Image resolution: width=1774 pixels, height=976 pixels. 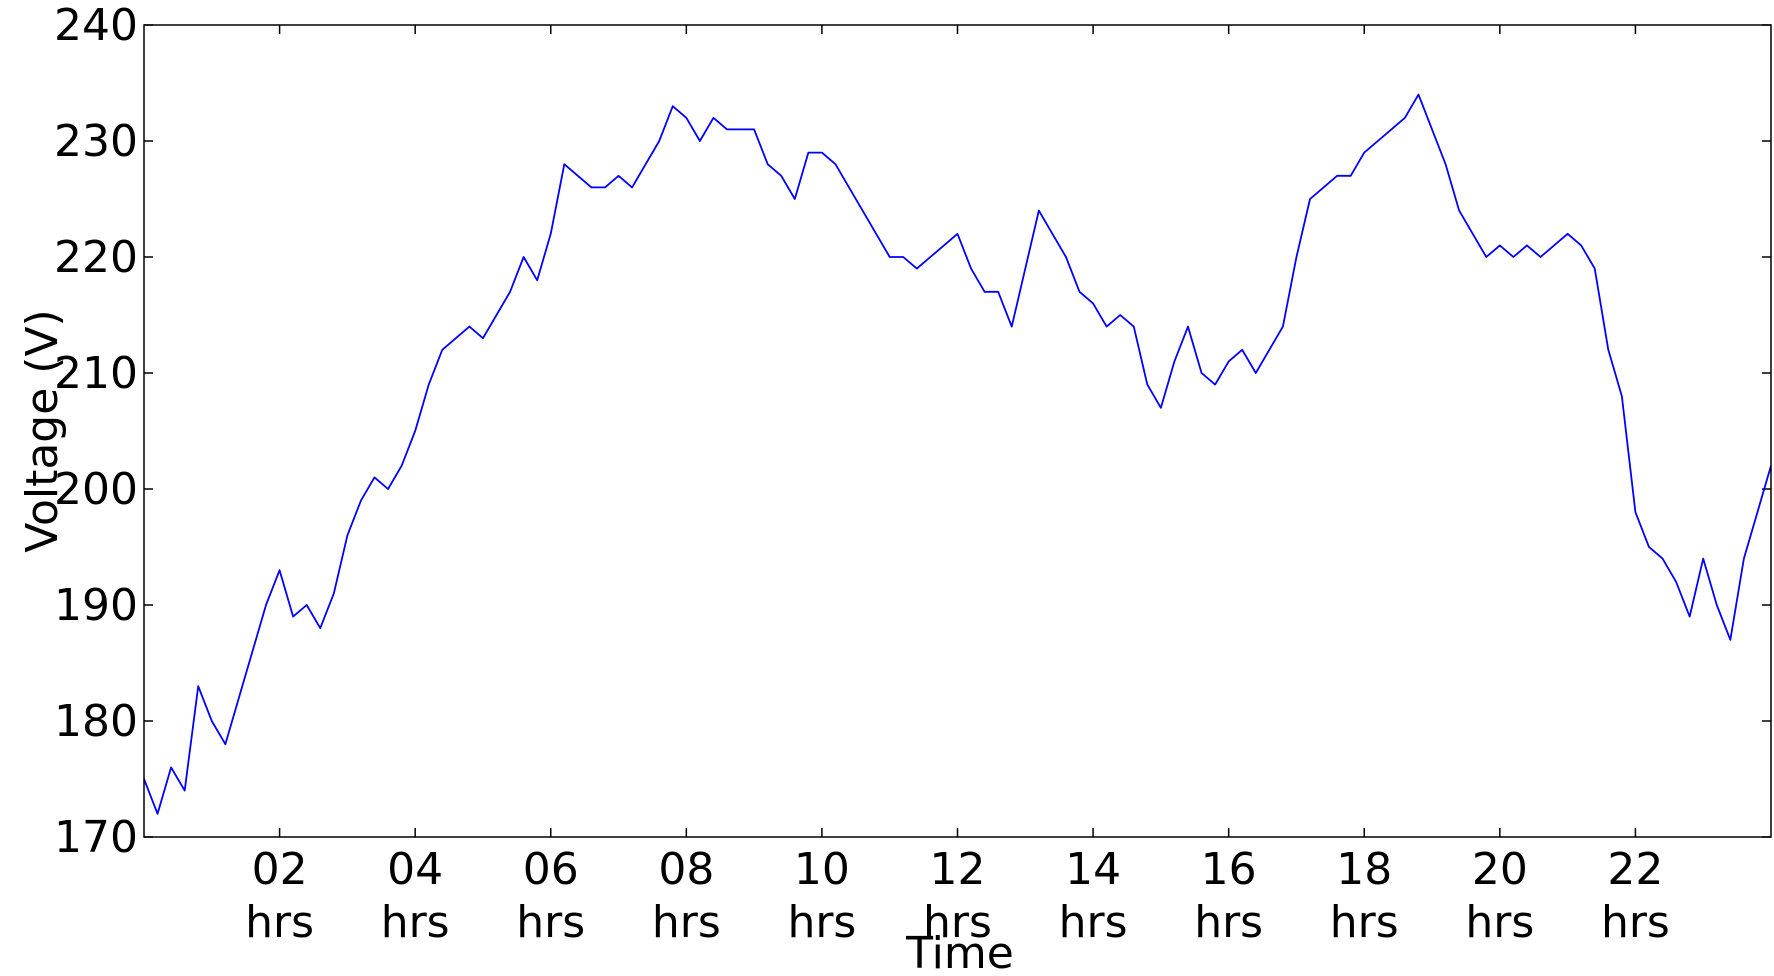 What do you see at coordinates (96, 257) in the screenshot?
I see `y-tick-label: 220` at bounding box center [96, 257].